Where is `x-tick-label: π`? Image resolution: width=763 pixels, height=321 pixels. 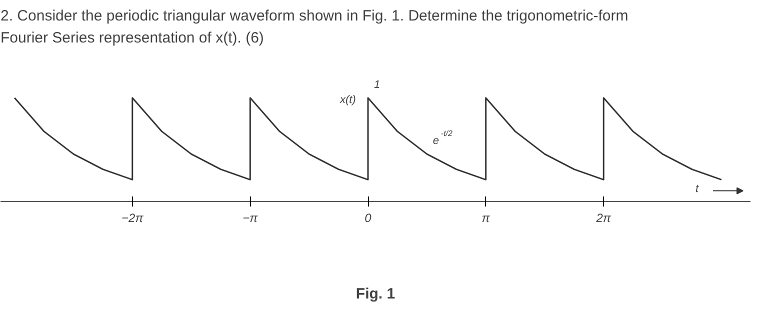 x-tick-label: π is located at coordinates (486, 218).